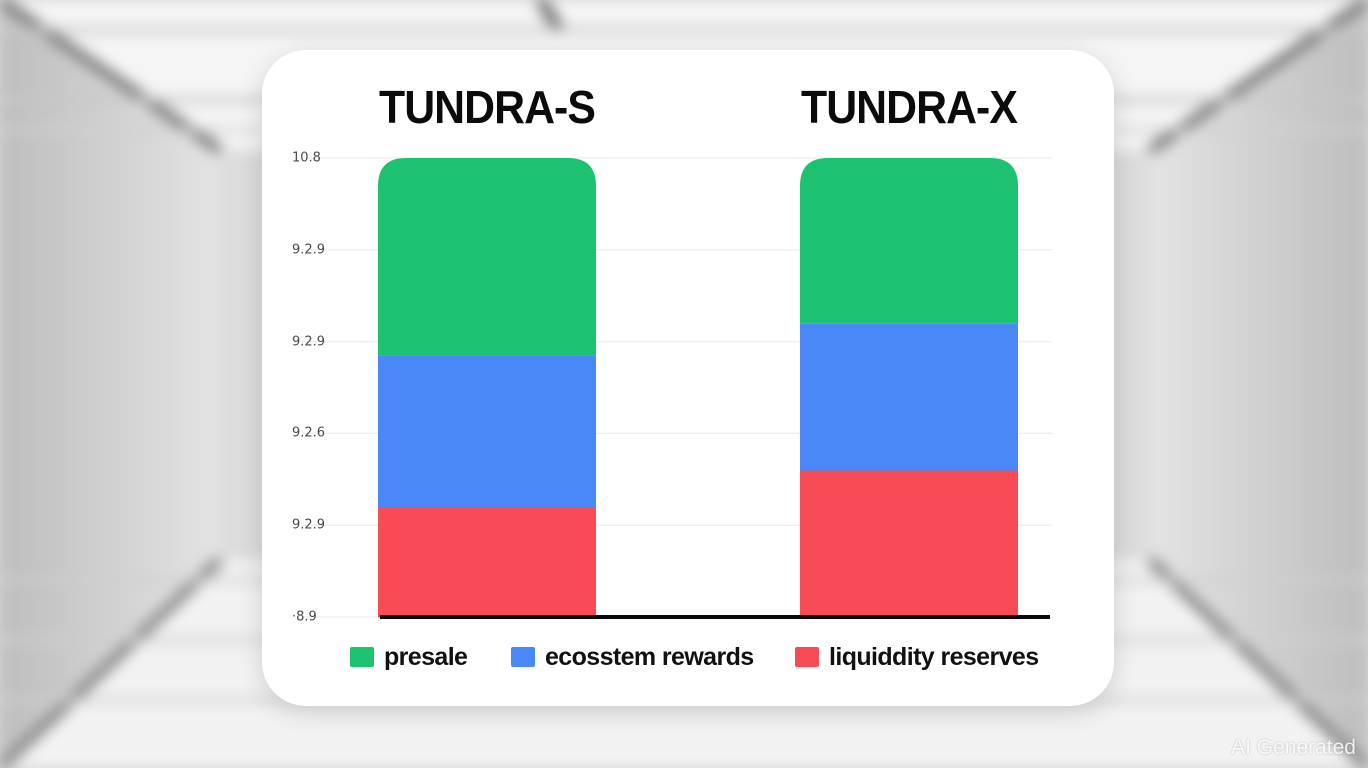  What do you see at coordinates (304, 617) in the screenshot?
I see `y-tick-label: ·8.9` at bounding box center [304, 617].